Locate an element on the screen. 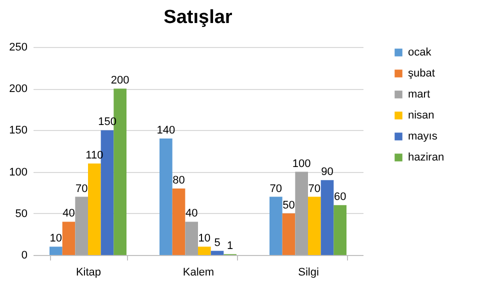 This screenshot has height=292, width=485. legend-label: ocak is located at coordinates (420, 52).